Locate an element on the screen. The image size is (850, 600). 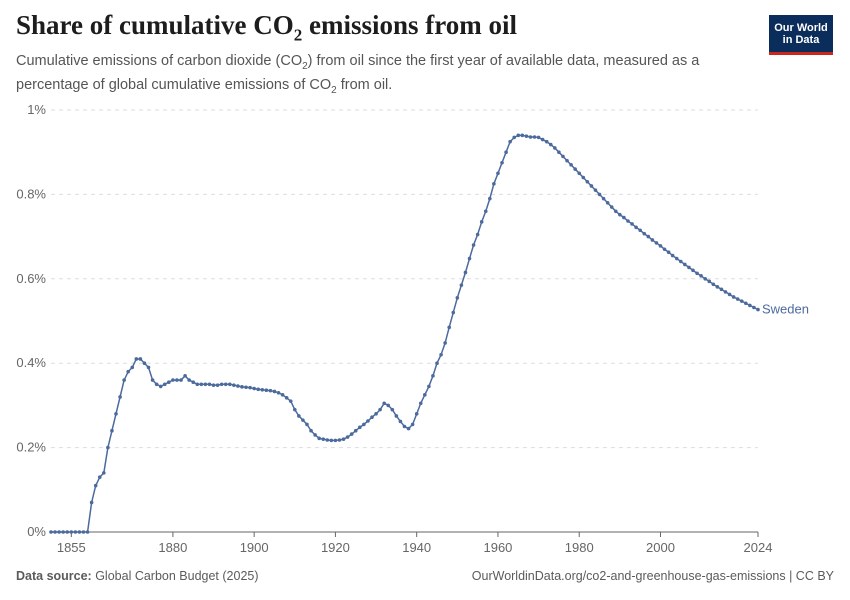
owid-logo: Our World in Data is located at coordinates (801, 35).